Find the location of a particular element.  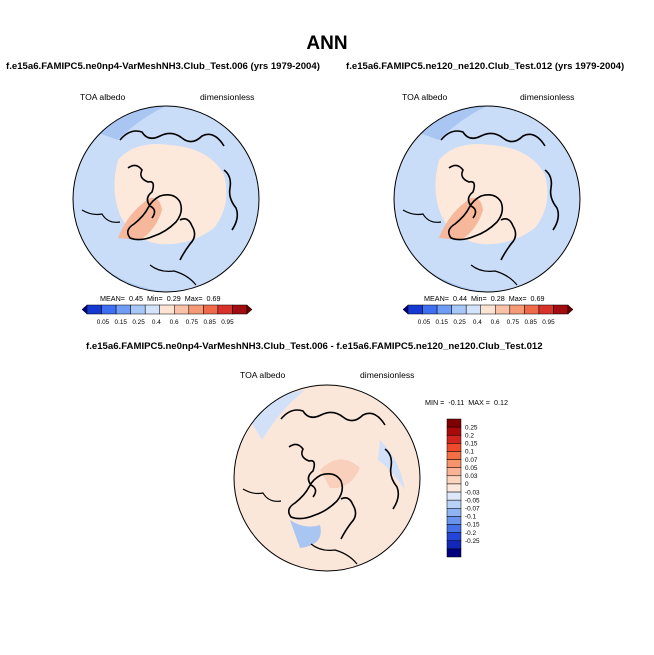

colorbar-tick-label: 0 is located at coordinates (467, 484).